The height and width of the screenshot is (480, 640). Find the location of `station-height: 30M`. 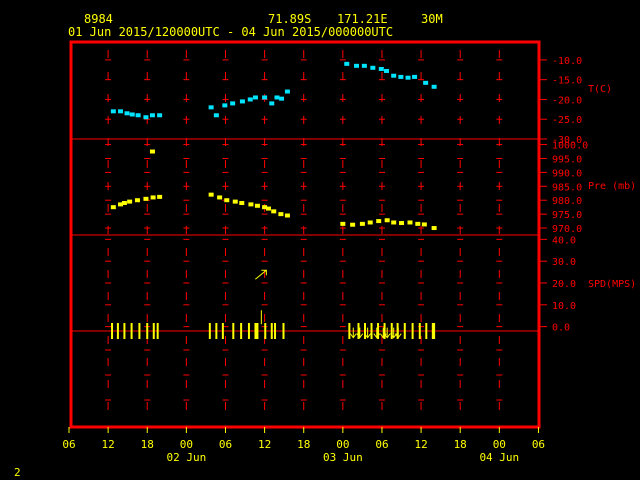

station-height: 30M is located at coordinates (432, 19).